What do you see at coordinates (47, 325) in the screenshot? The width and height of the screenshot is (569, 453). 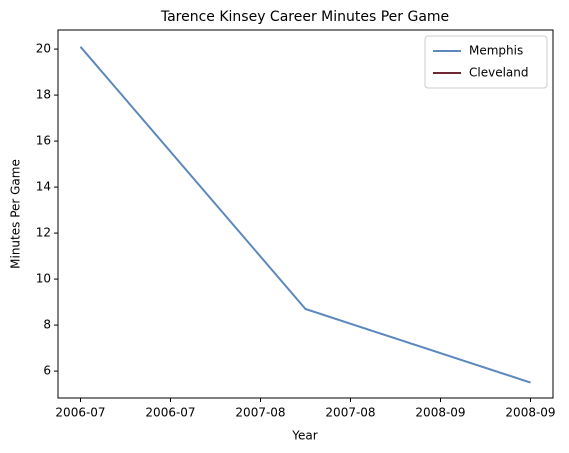 I see `y-tick-label: 8` at bounding box center [47, 325].